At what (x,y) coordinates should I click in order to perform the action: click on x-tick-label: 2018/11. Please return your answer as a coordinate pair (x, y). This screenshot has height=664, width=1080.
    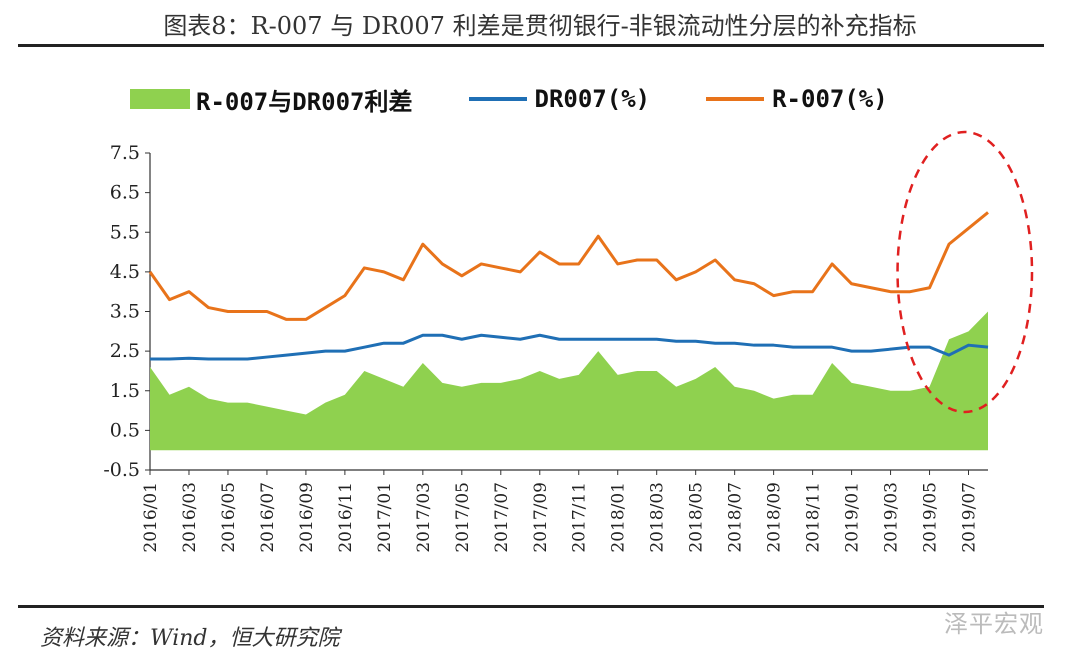
    Looking at the image, I should click on (814, 517).